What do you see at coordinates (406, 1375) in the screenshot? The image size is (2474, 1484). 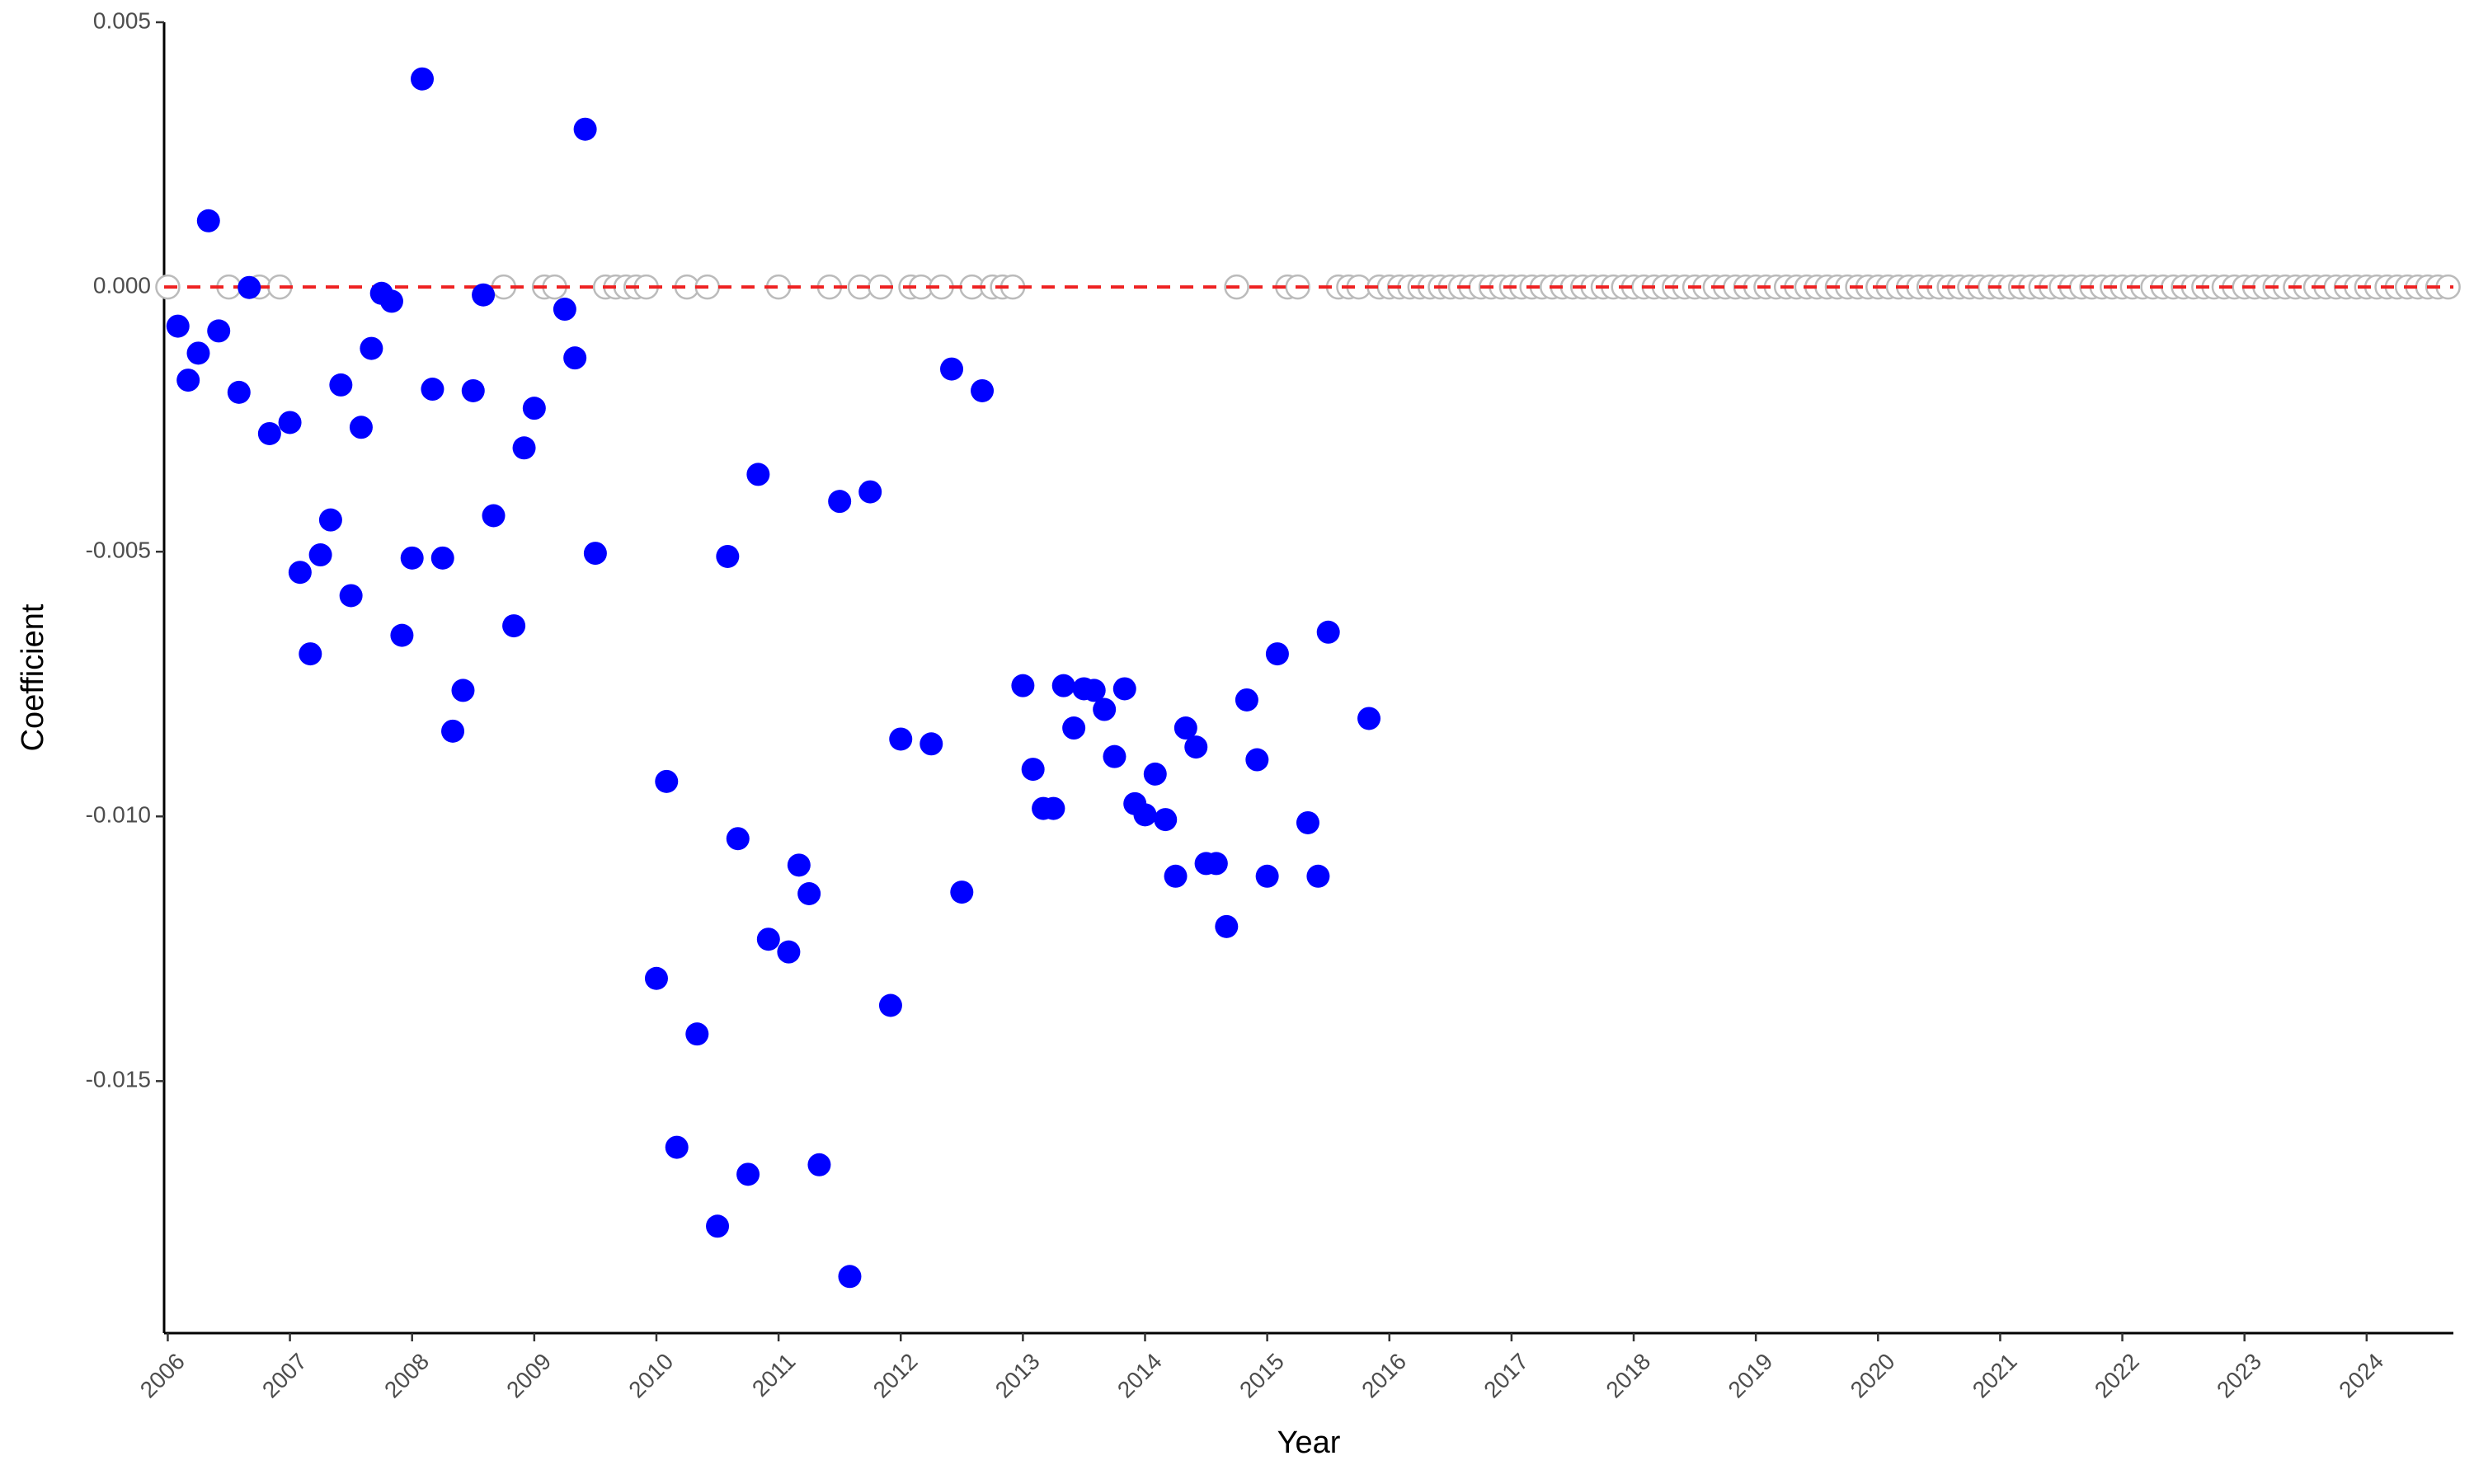 I see `x-tick-label: 2008` at bounding box center [406, 1375].